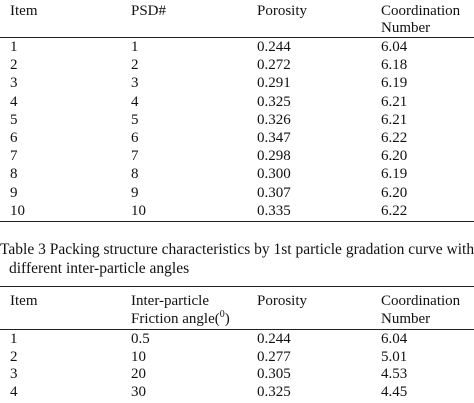 Image resolution: width=474 pixels, height=403 pixels. Describe the element at coordinates (237, 392) in the screenshot. I see `table-3-row: 4 30 0.325 4.45` at that location.